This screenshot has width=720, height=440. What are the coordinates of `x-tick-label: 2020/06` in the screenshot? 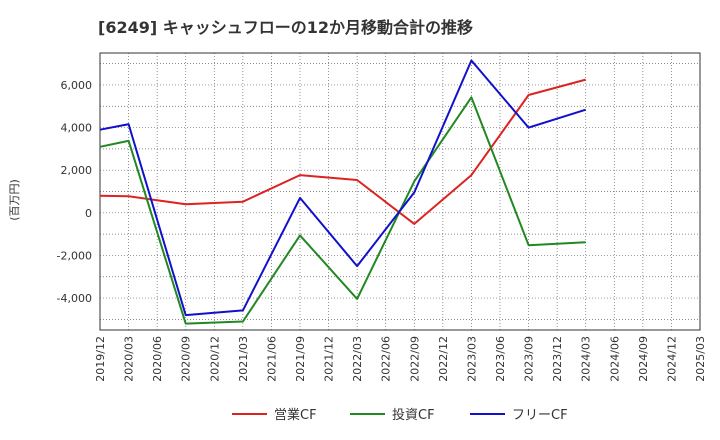 It's located at (157, 359).